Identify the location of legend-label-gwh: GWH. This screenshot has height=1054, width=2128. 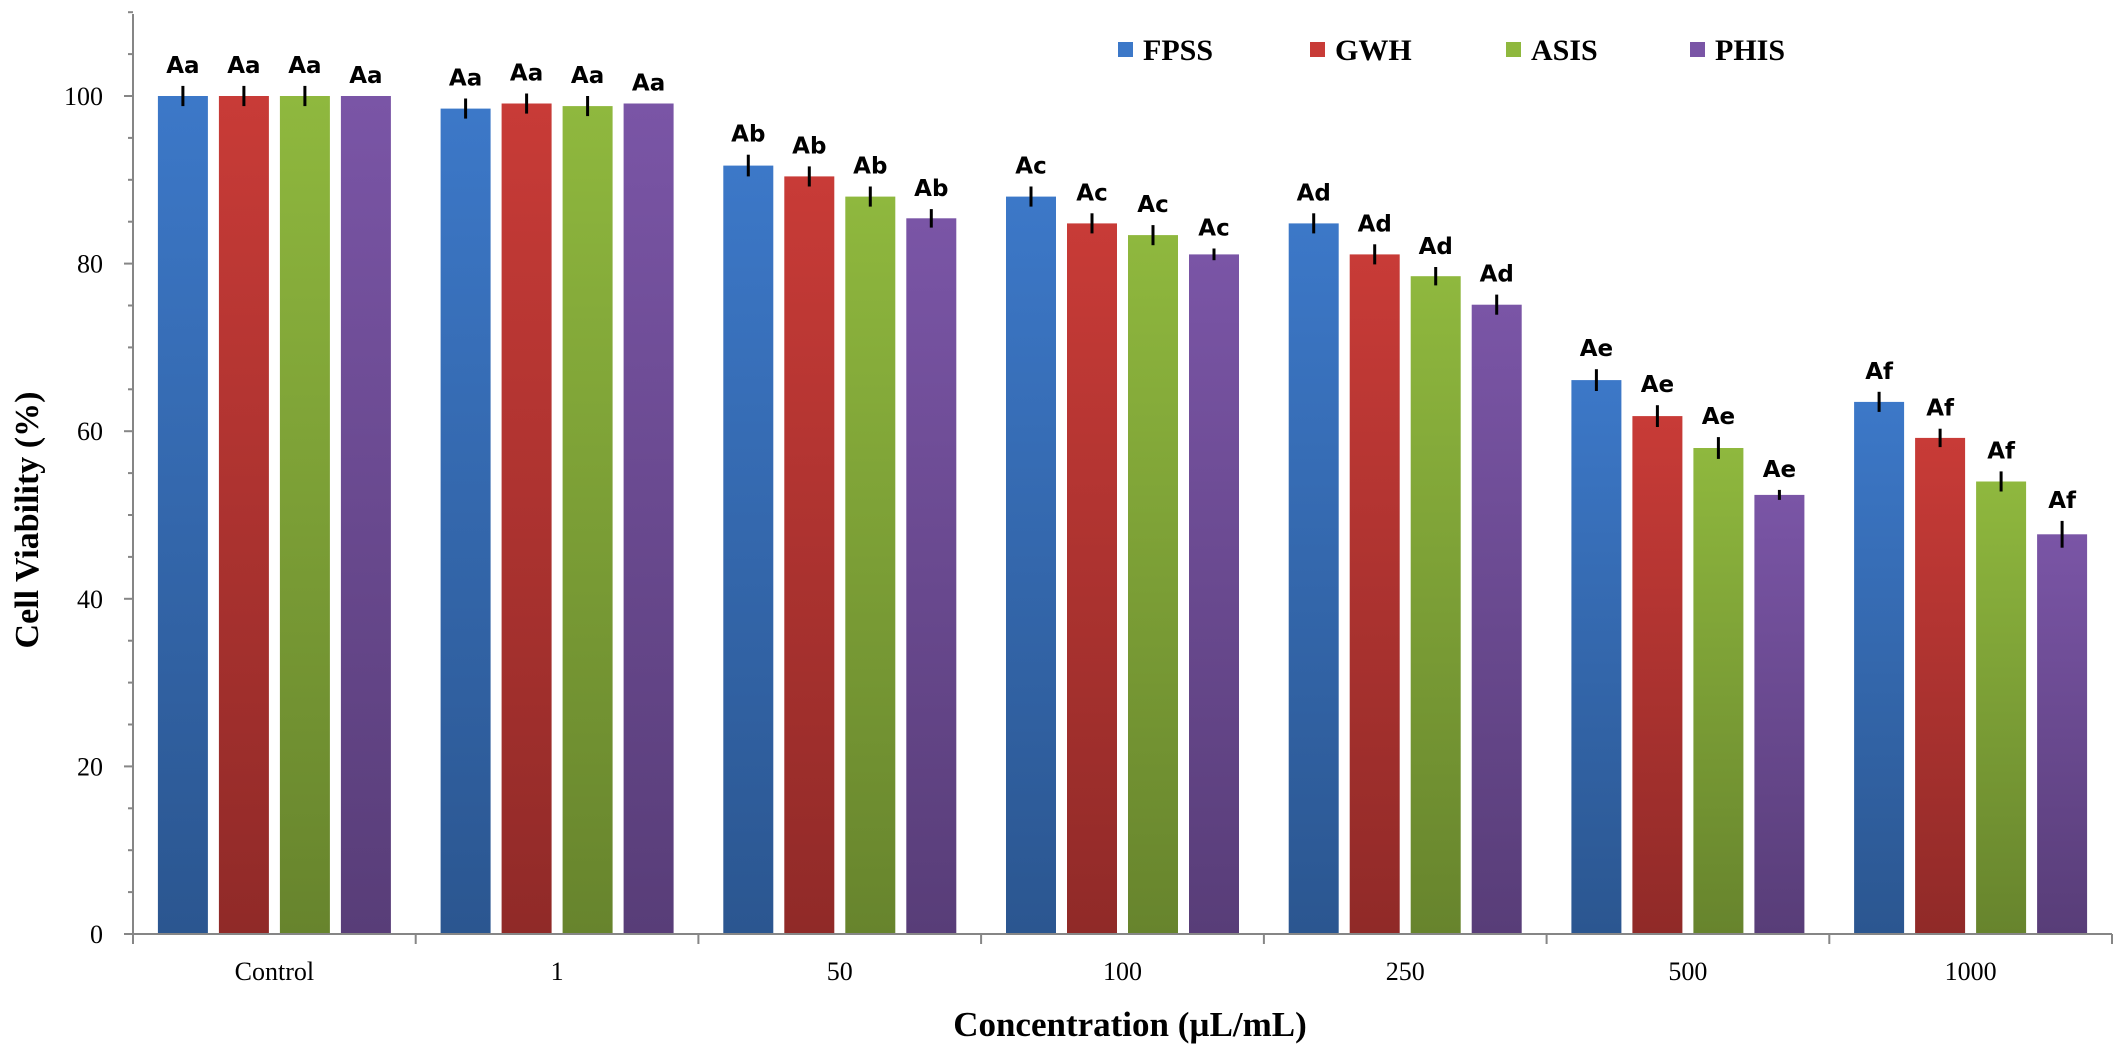
(1373, 50).